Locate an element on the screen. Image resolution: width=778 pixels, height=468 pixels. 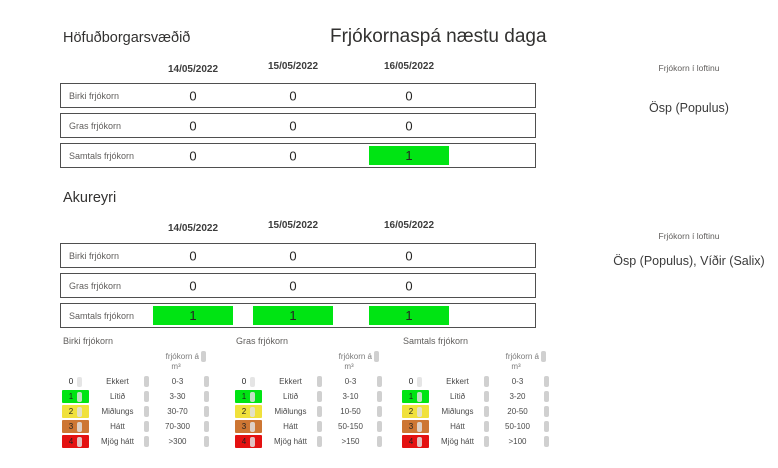
row-label: Samtals frjókorn is located at coordinates (102, 315).